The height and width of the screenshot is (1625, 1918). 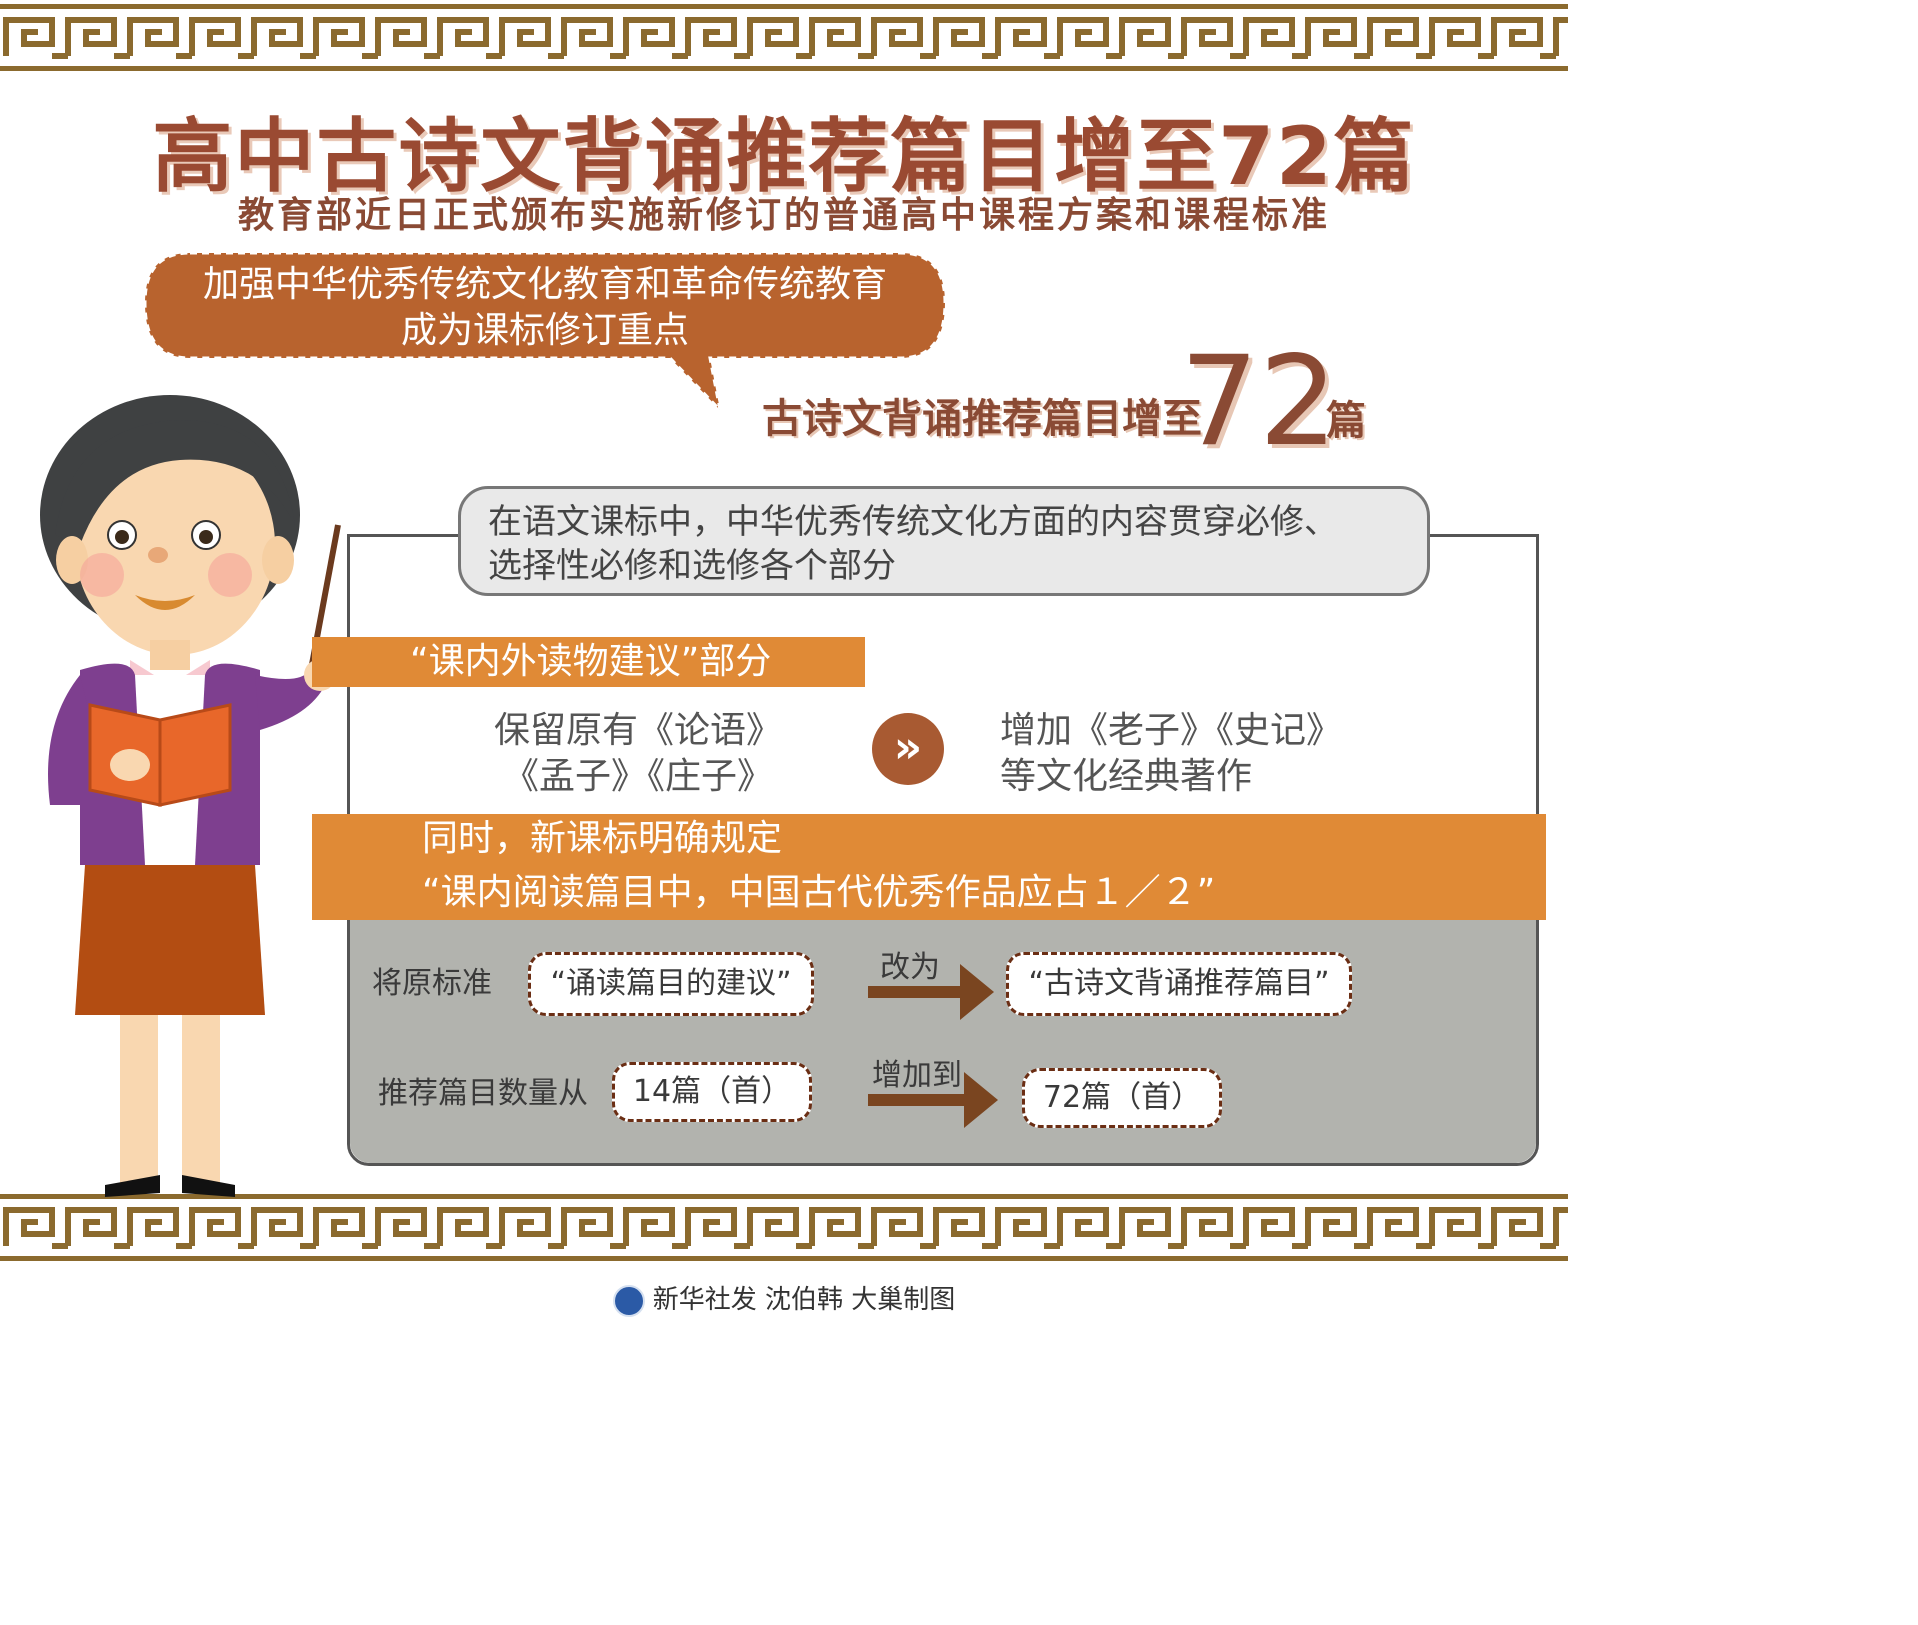 What do you see at coordinates (712, 1092) in the screenshot?
I see `row2-from: 14篇（首）` at bounding box center [712, 1092].